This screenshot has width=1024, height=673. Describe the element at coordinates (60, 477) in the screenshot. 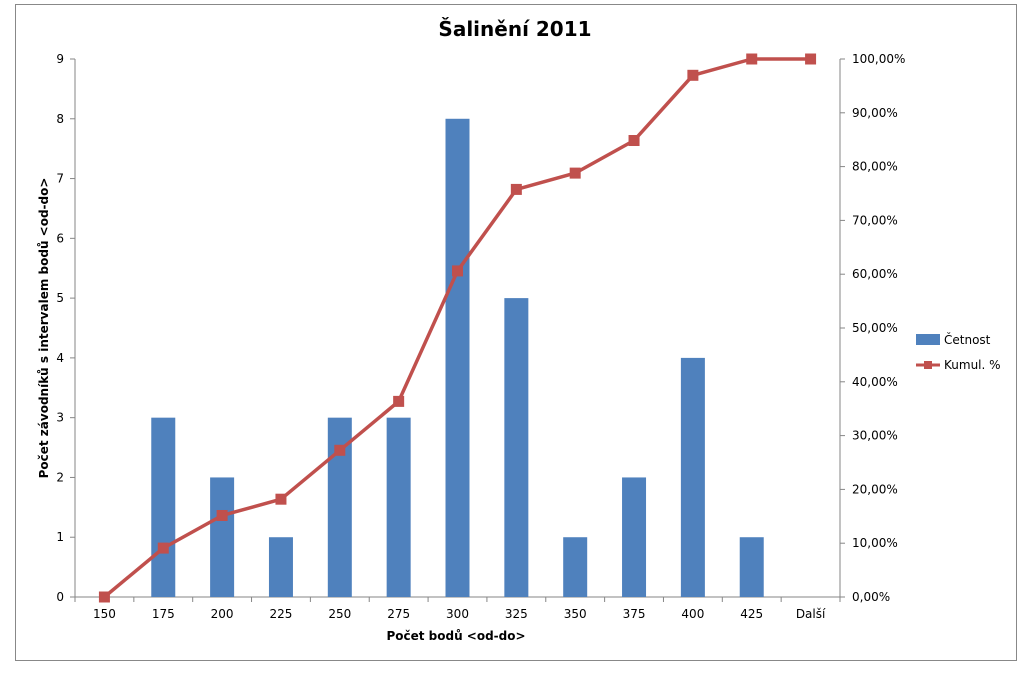

I see `y-tick-label: 2` at that location.